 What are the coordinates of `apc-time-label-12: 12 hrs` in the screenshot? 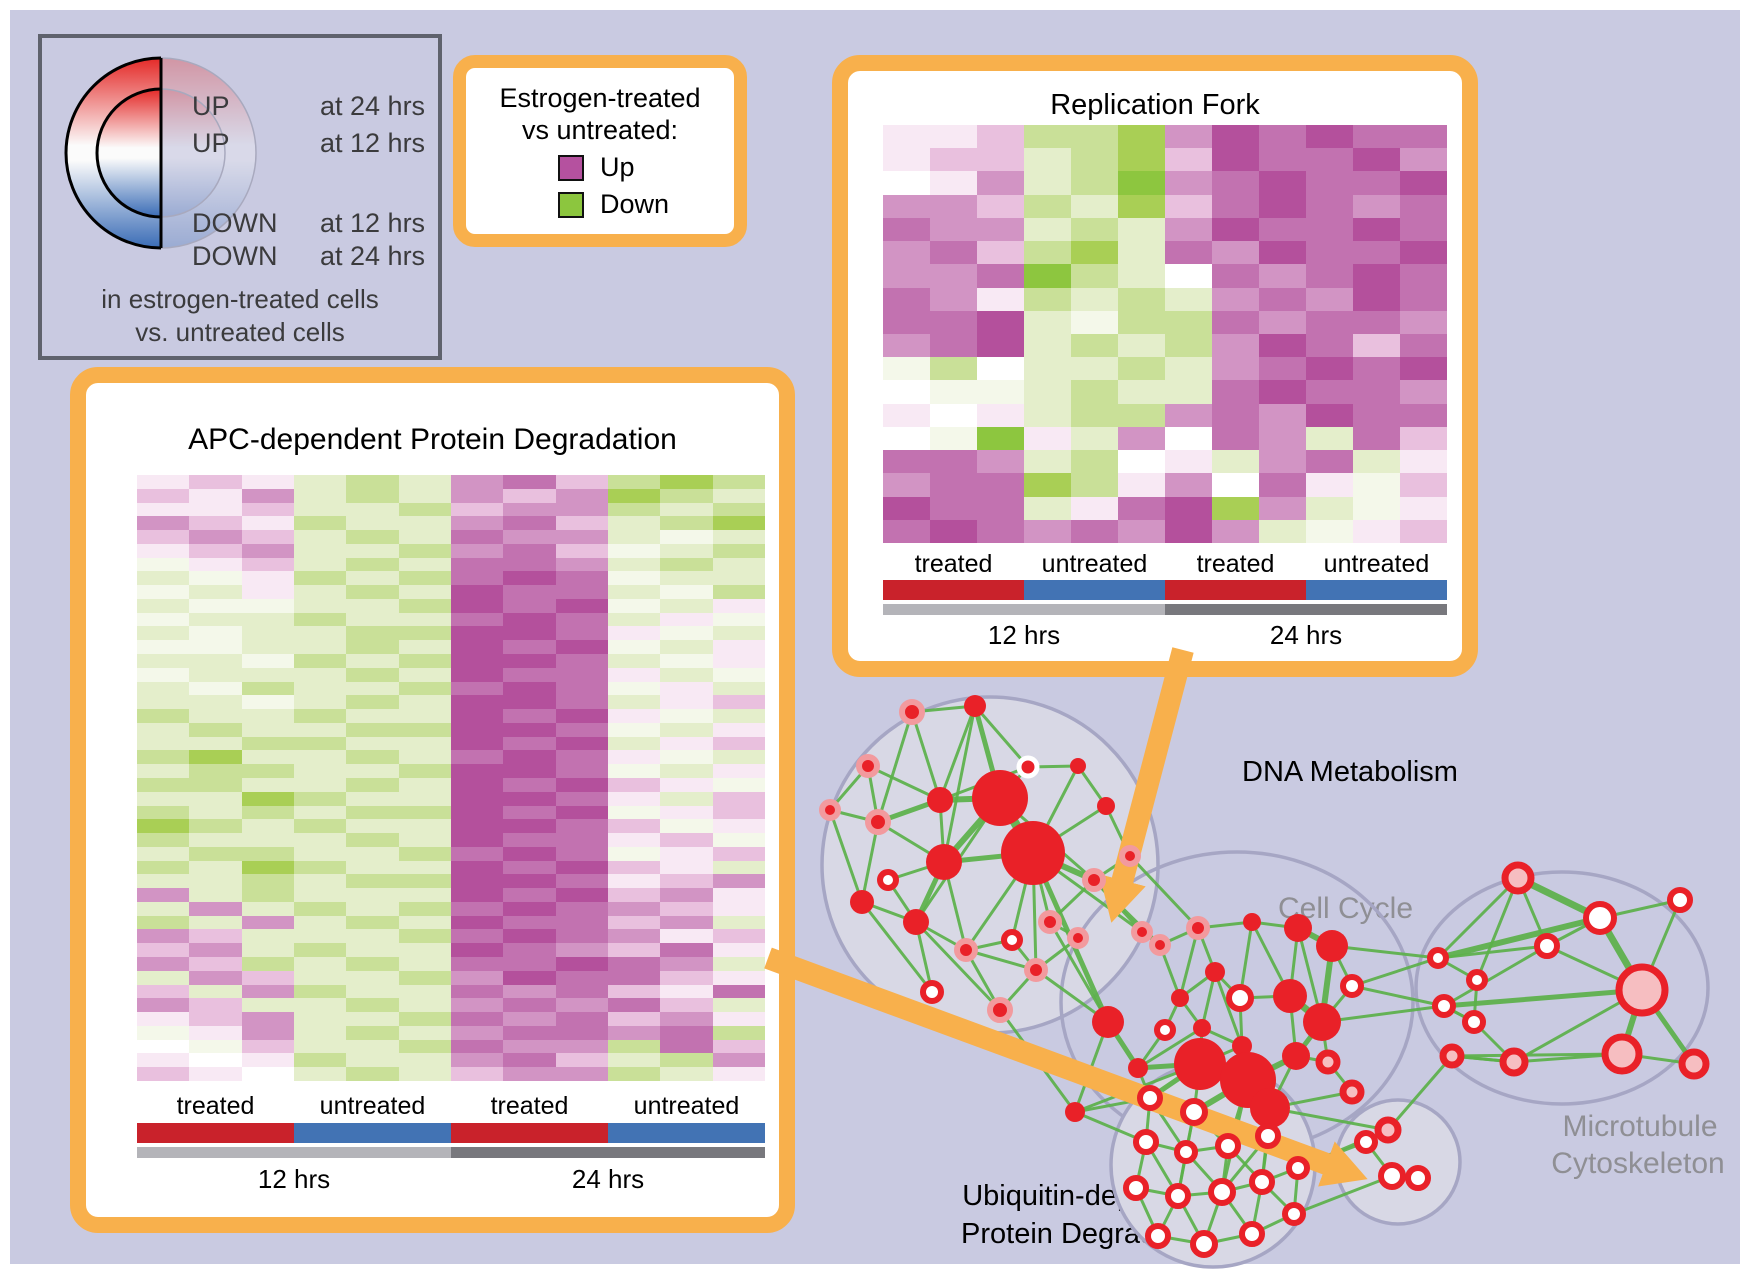 It's located at (294, 1179).